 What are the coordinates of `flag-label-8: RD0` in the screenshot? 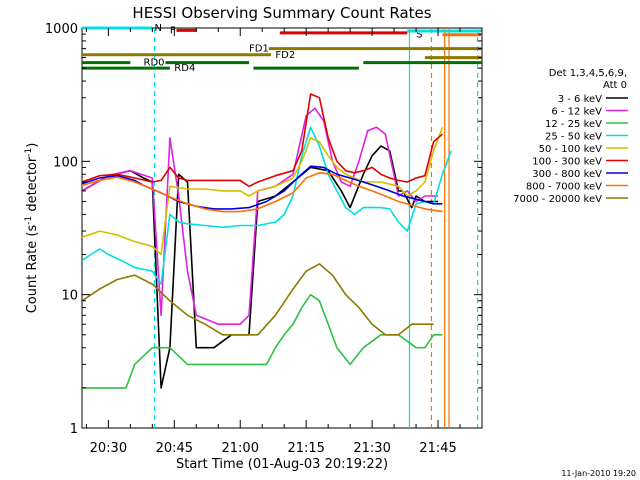 It's located at (154, 63).